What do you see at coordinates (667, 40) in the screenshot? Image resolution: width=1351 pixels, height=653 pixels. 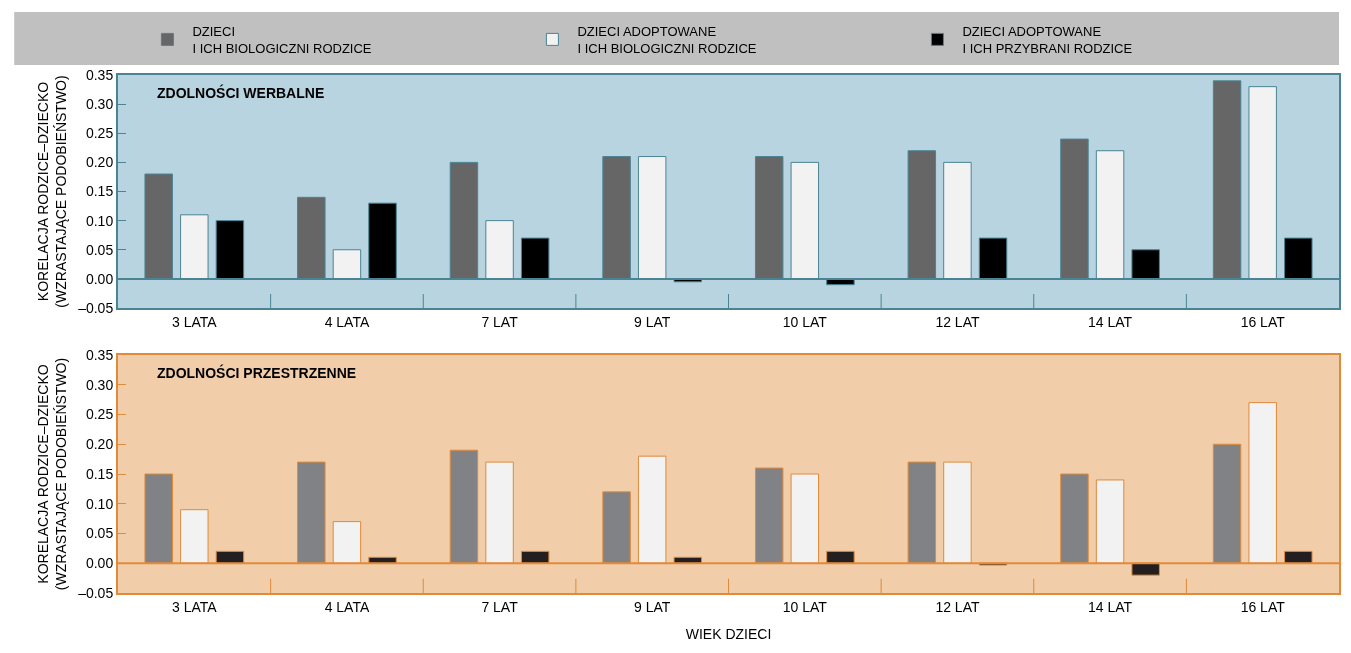 I see `legend-label: DZIECI ADOPTOWANE I ICH BIOLOGICZNI RODZICE` at bounding box center [667, 40].